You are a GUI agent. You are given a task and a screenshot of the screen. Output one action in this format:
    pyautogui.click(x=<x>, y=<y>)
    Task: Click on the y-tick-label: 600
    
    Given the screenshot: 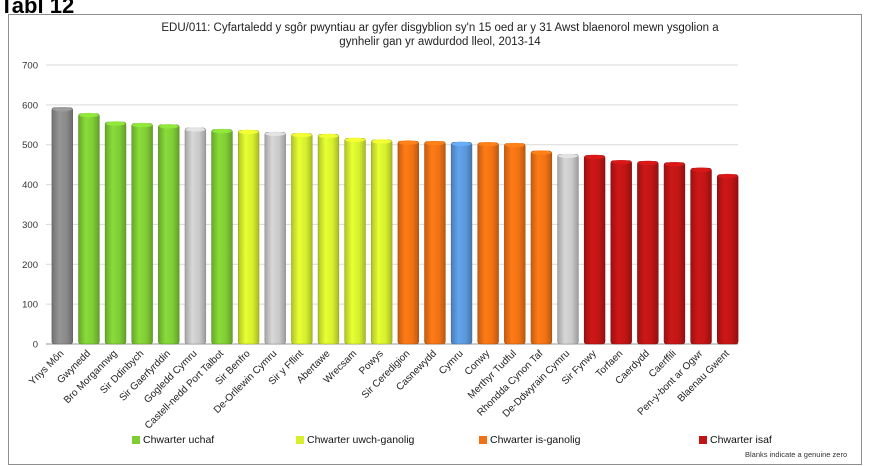 What is the action you would take?
    pyautogui.click(x=30, y=105)
    